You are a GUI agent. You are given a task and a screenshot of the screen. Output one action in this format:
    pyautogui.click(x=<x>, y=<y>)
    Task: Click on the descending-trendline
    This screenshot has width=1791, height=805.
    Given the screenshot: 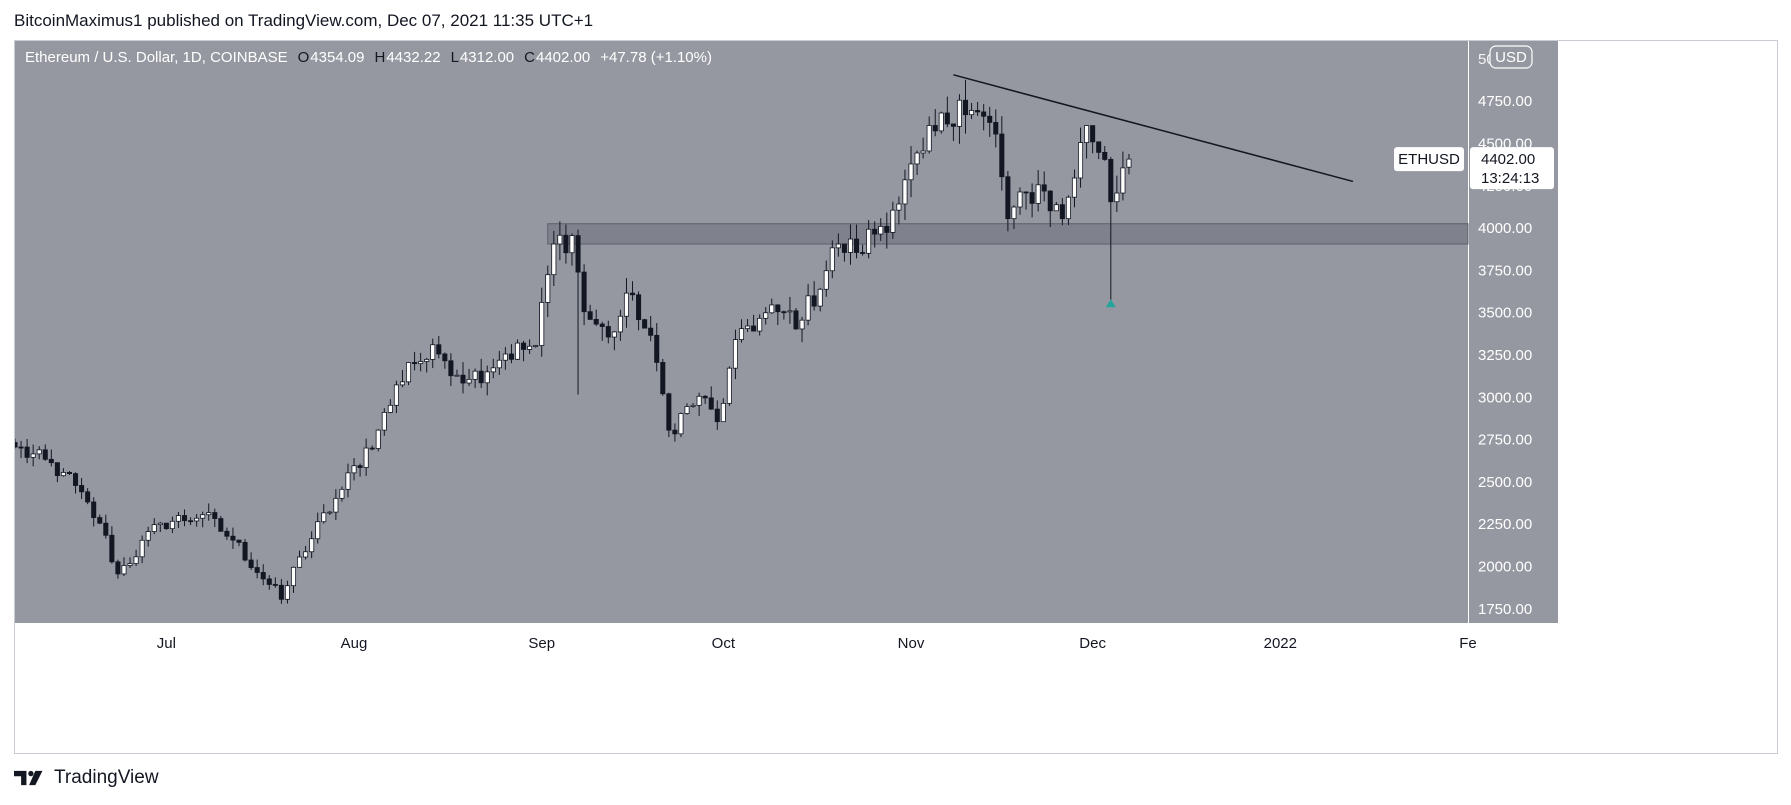 What is the action you would take?
    pyautogui.click(x=1153, y=128)
    